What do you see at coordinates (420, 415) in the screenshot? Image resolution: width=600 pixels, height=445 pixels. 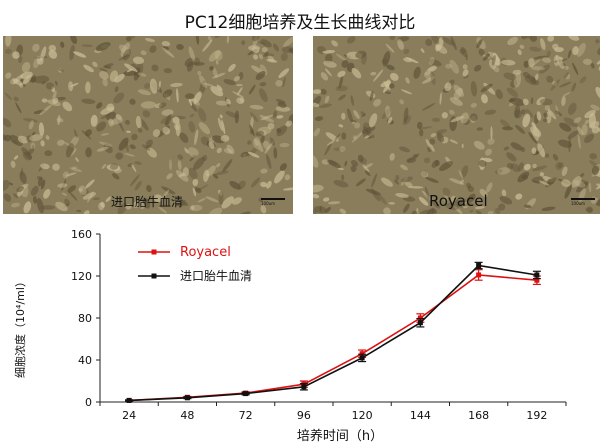 I see `x-tick-label: 144` at bounding box center [420, 415].